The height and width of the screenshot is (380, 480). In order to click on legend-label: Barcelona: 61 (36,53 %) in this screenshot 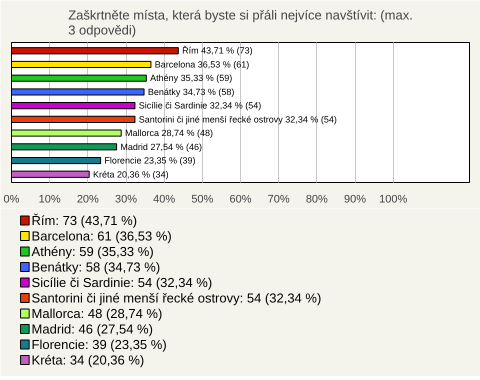, I will do `click(102, 236)`.